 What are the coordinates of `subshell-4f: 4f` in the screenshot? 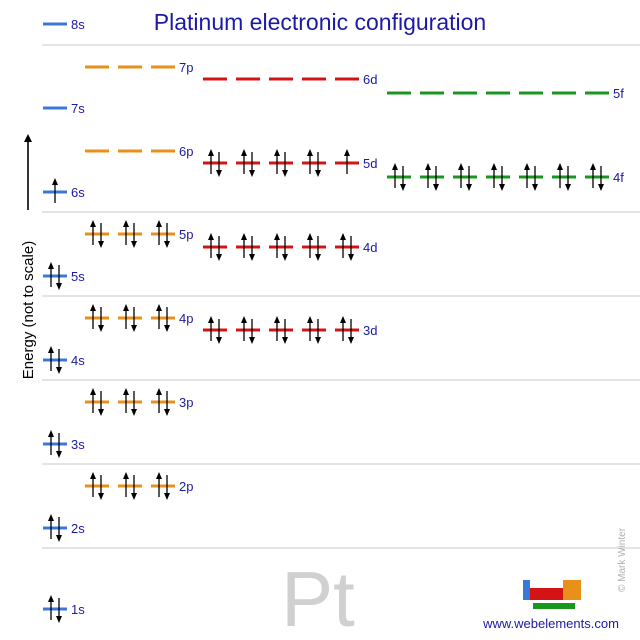 It's located at (505, 177).